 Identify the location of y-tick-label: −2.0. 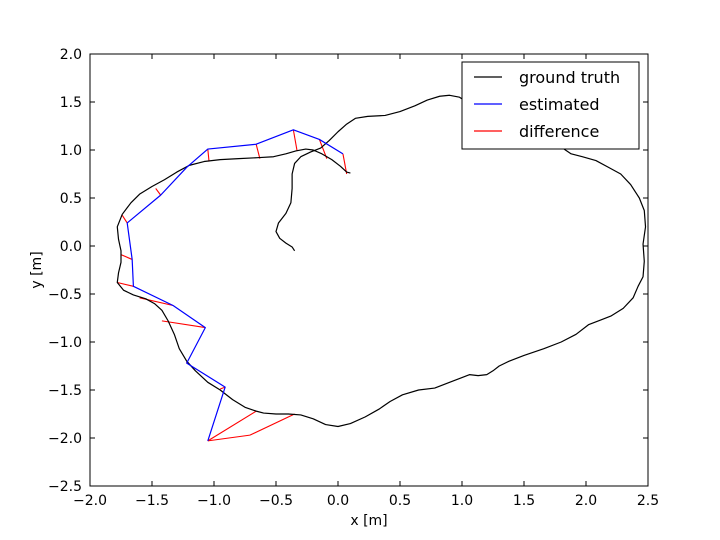
(65, 439).